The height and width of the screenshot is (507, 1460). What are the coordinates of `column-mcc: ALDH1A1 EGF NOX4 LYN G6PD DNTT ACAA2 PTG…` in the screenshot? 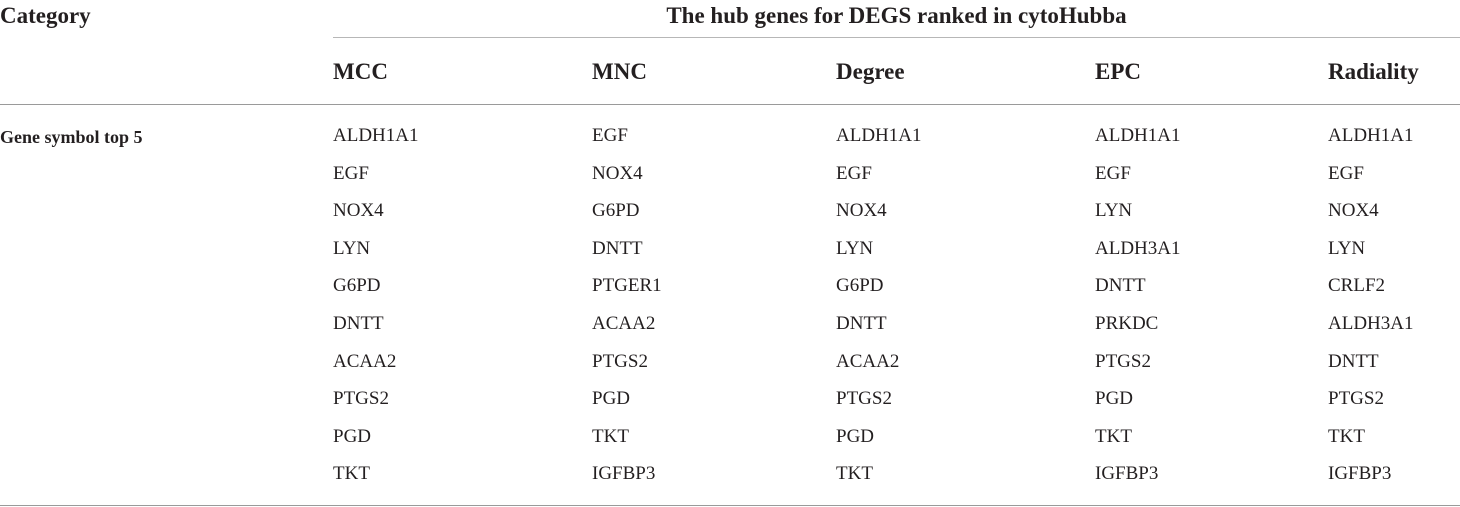 It's located at (376, 312).